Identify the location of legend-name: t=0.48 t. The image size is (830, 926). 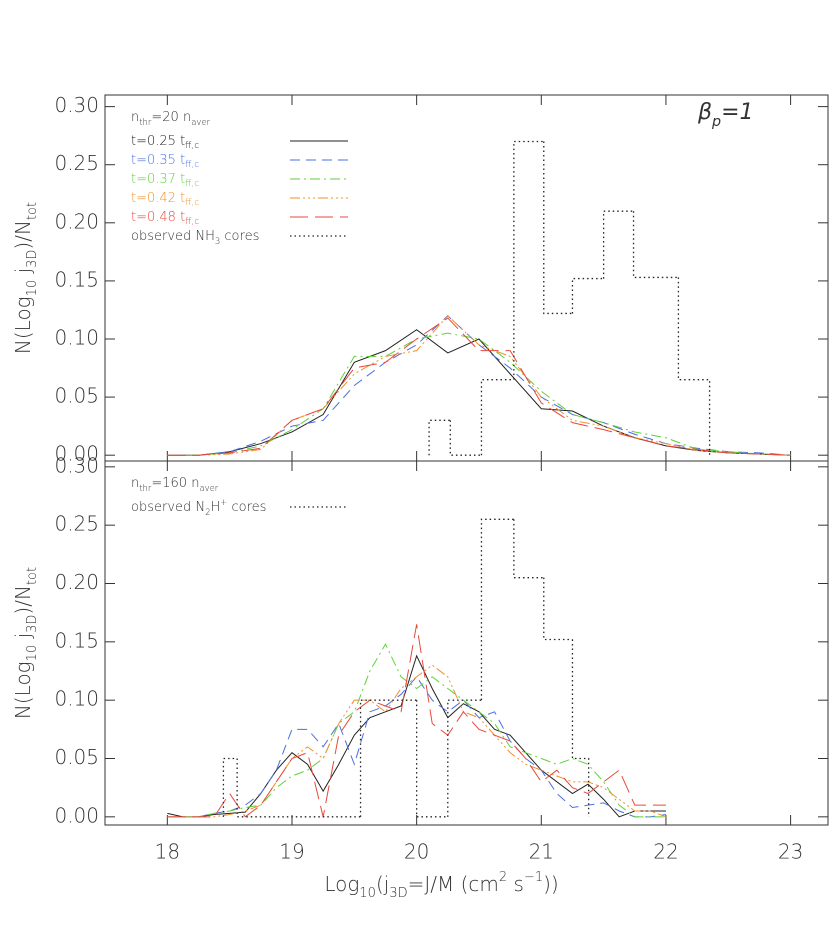
(158, 217).